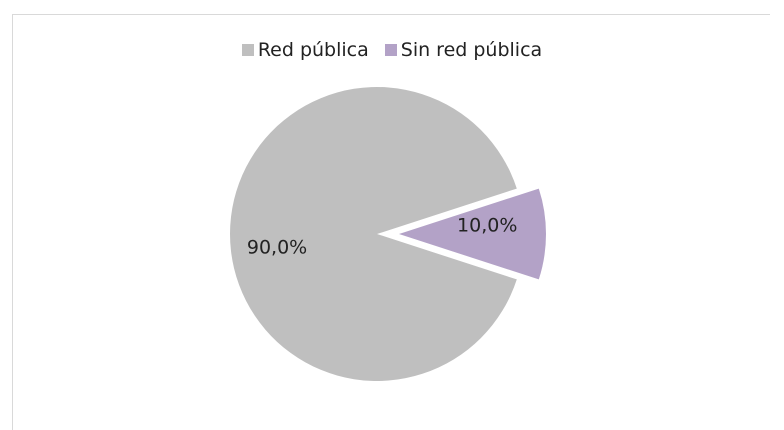 The image size is (784, 430). I want to click on chart-legend: Red pública Sin red pública, so click(392, 50).